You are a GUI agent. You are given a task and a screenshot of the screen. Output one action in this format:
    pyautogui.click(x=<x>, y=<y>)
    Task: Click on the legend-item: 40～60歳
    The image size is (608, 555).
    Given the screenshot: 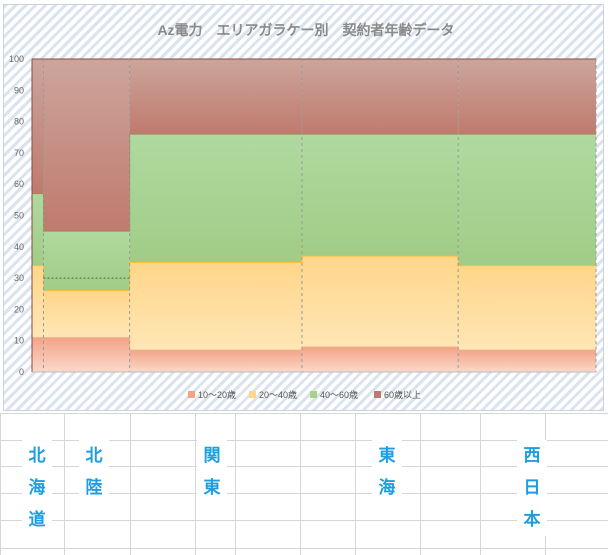 What is the action you would take?
    pyautogui.click(x=334, y=394)
    